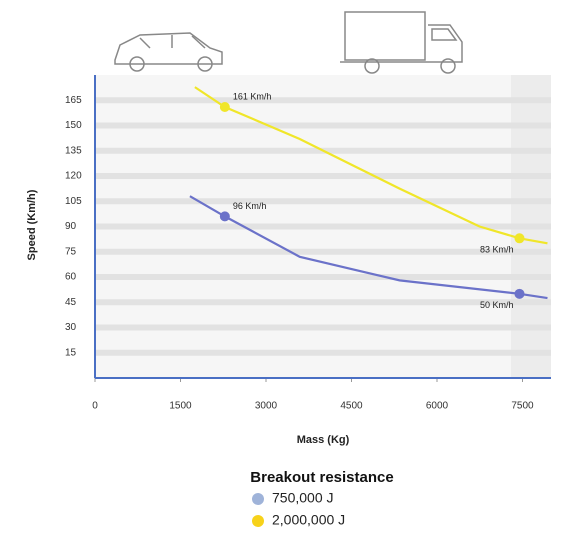 Image resolution: width=574 pixels, height=533 pixels. What do you see at coordinates (168, 52) in the screenshot?
I see `car-icon` at bounding box center [168, 52].